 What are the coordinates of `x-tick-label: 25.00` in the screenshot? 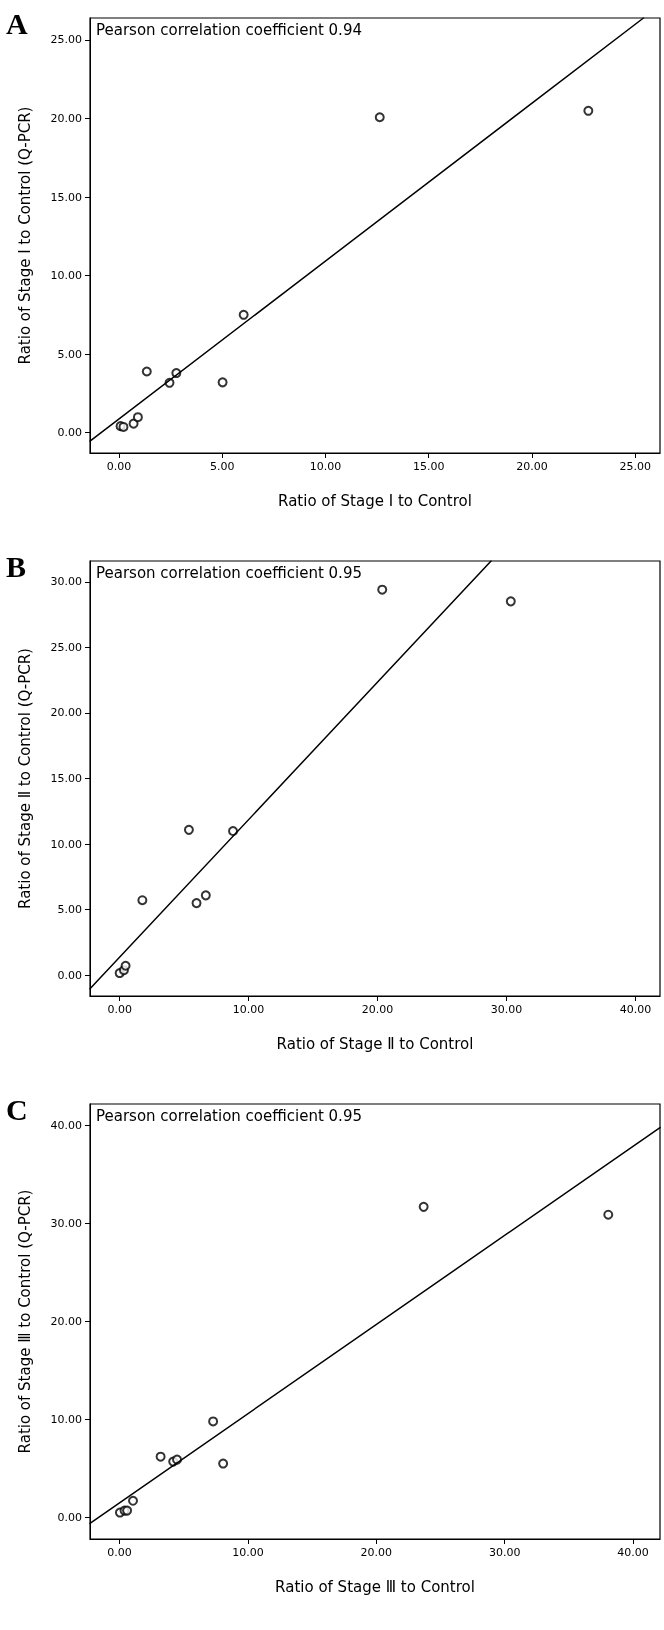 It's located at (635, 466).